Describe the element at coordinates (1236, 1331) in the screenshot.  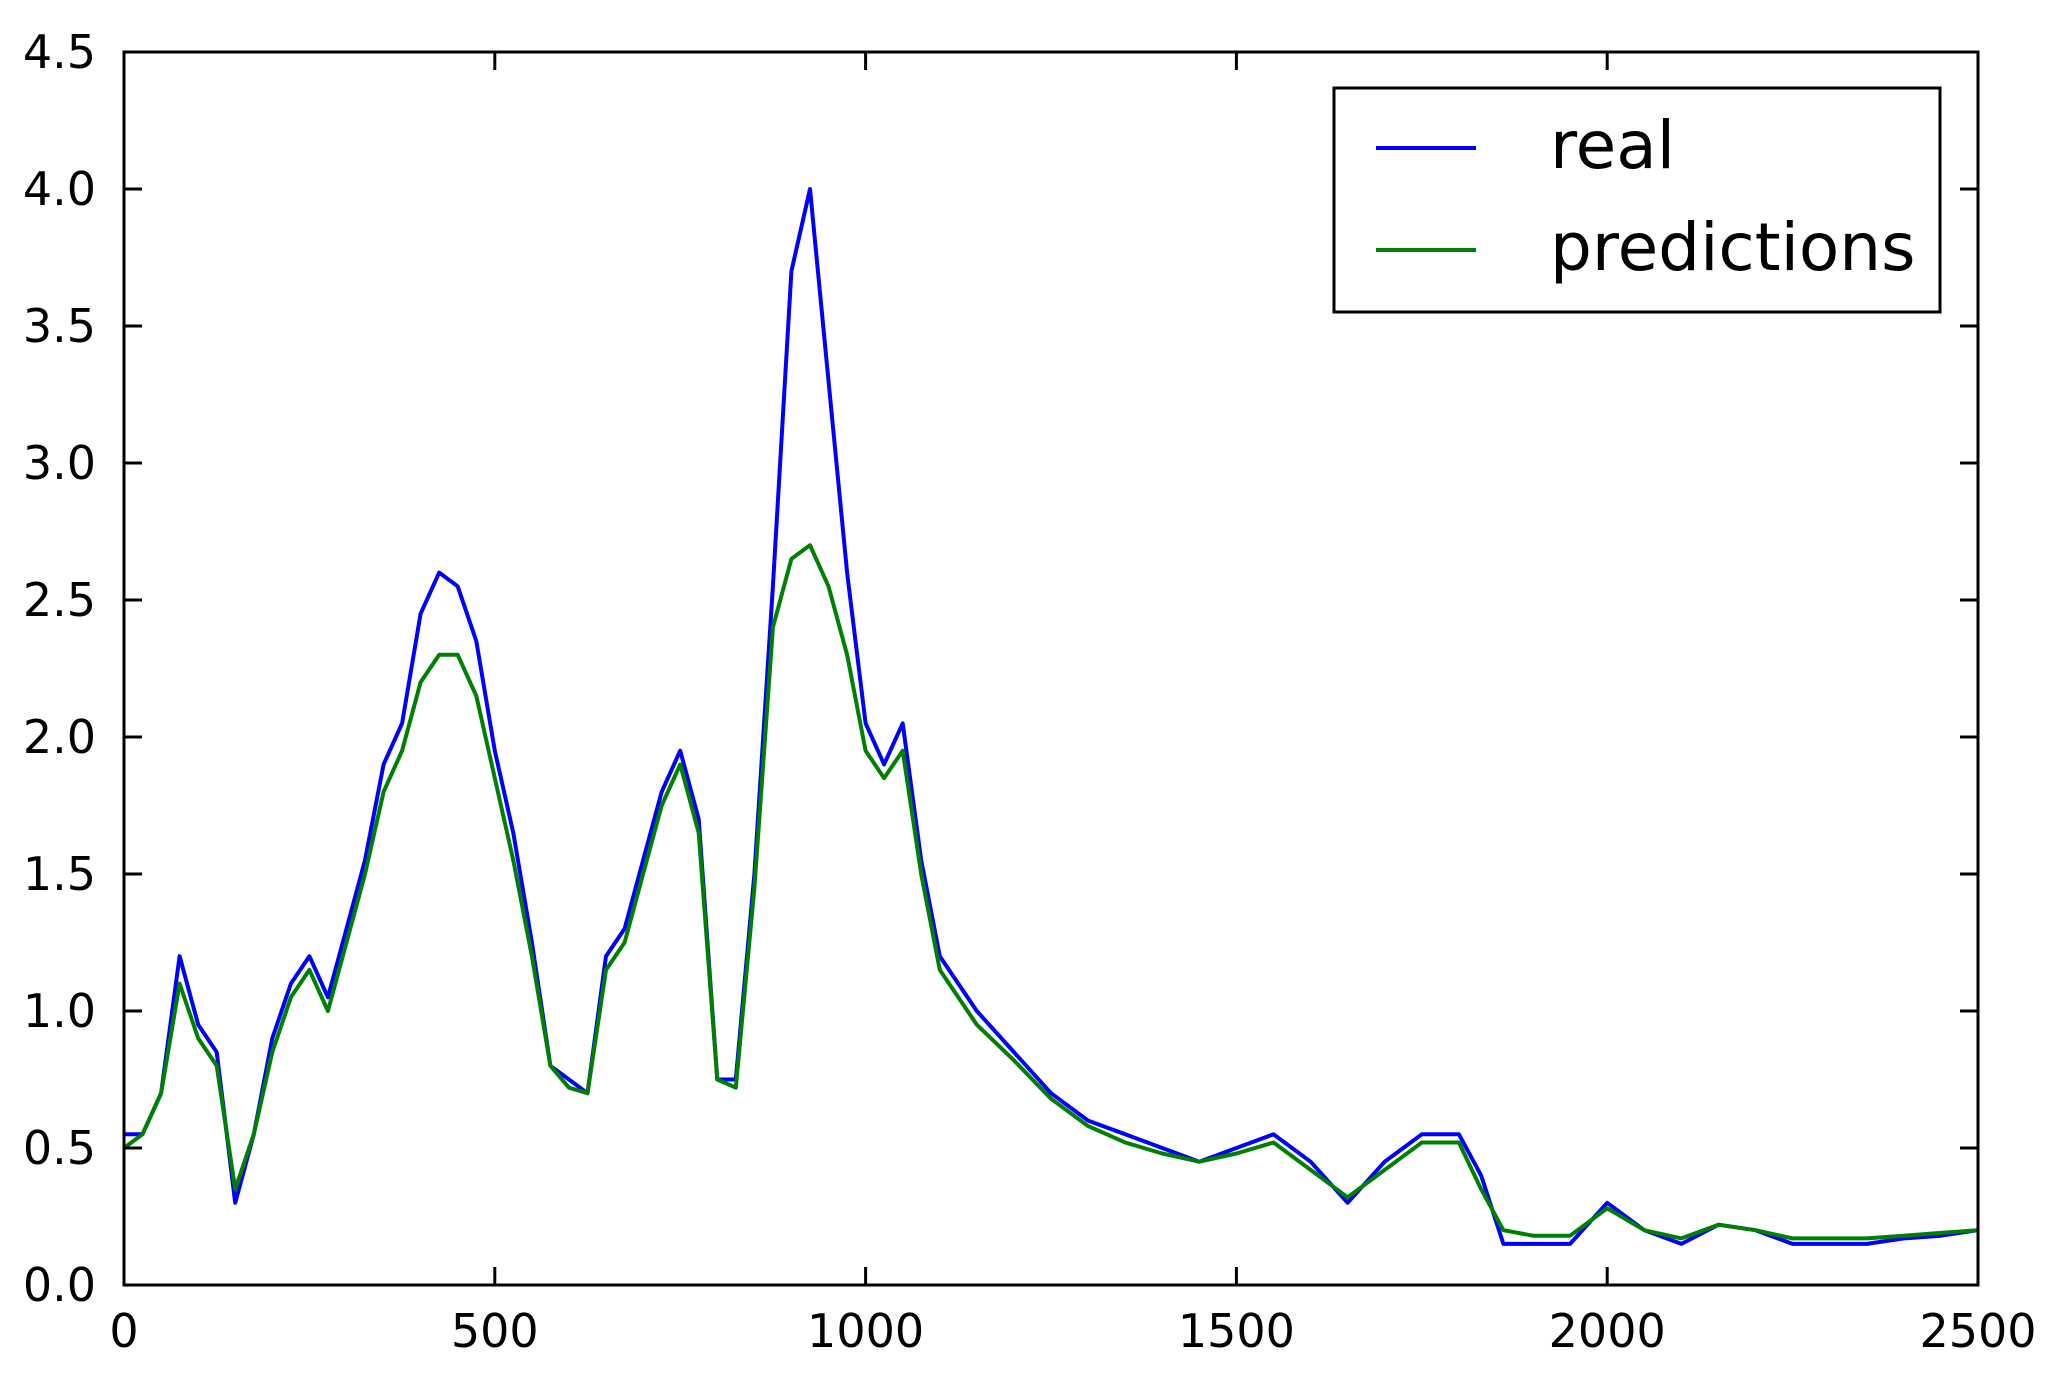
I see `x-tick-label: 1500` at that location.